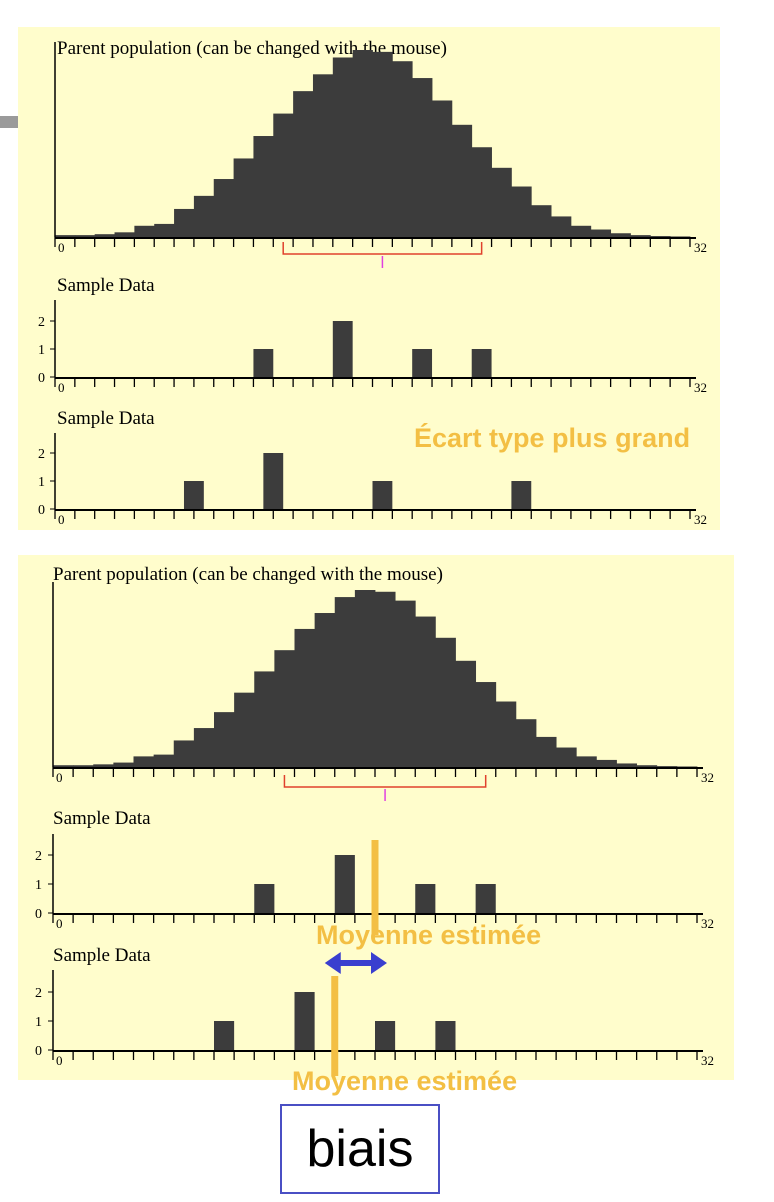 Image resolution: width=774 pixels, height=1202 pixels. I want to click on moyenne-estimee-label-1: Moyenne estimée, so click(429, 935).